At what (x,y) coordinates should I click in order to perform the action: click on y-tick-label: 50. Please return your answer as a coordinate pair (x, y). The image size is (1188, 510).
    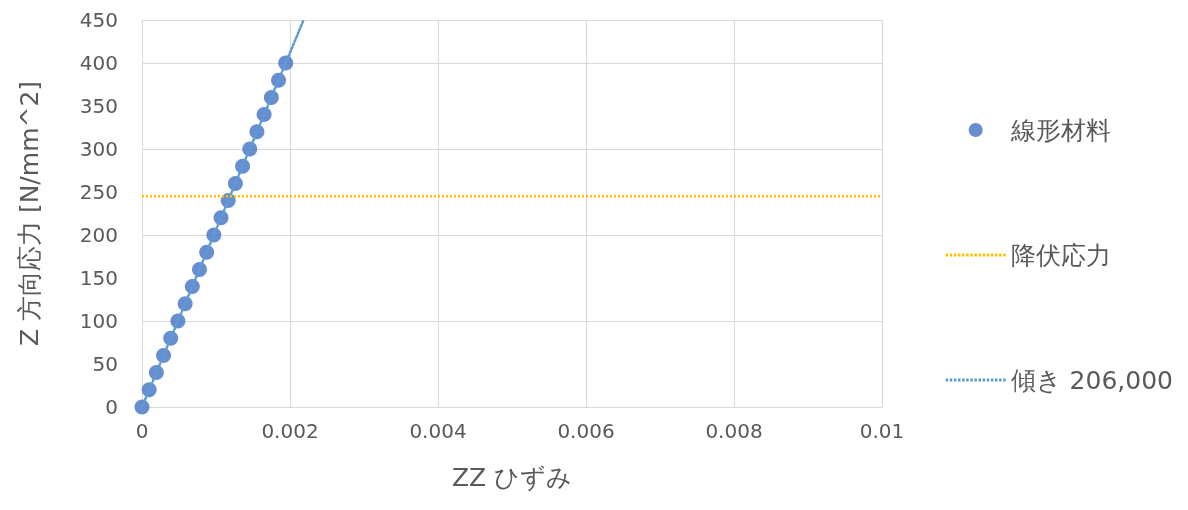
    Looking at the image, I should click on (105, 364).